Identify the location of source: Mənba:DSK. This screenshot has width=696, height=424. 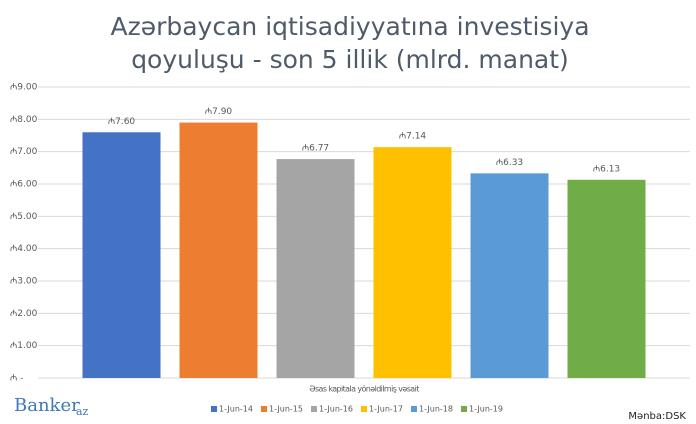
(657, 416).